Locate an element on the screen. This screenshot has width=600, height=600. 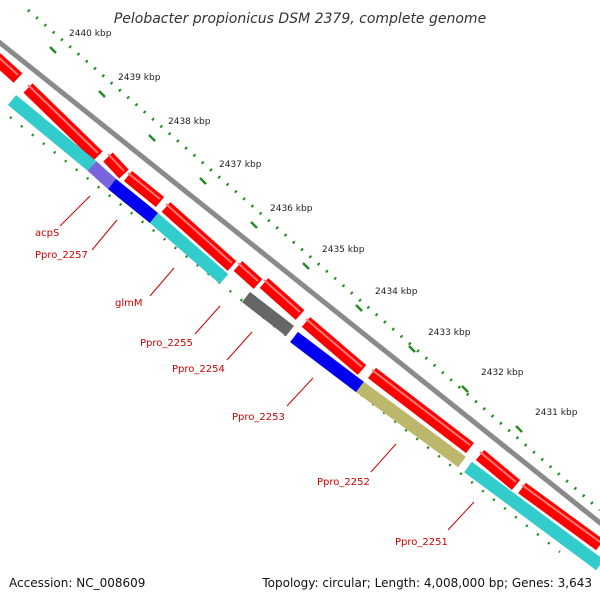
gene-label-ppro-2257: Ppro_2257 is located at coordinates (61, 255).